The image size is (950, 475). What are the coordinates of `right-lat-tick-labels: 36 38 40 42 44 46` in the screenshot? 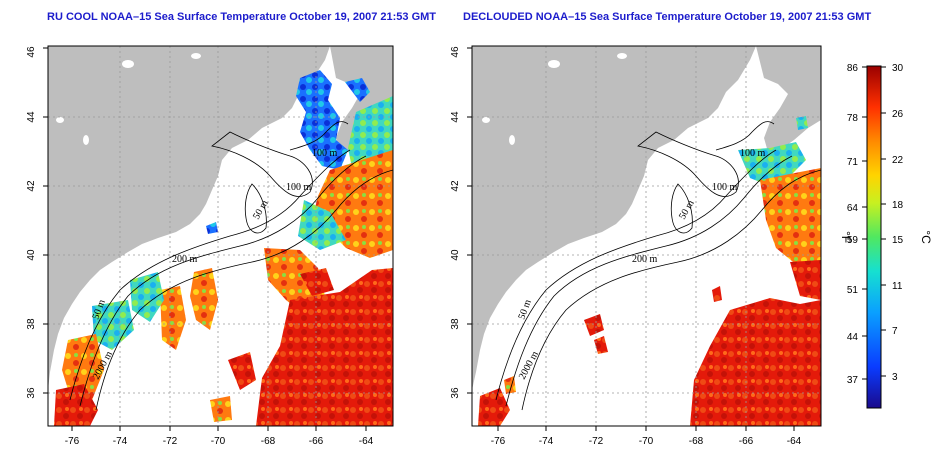 It's located at (455, 222).